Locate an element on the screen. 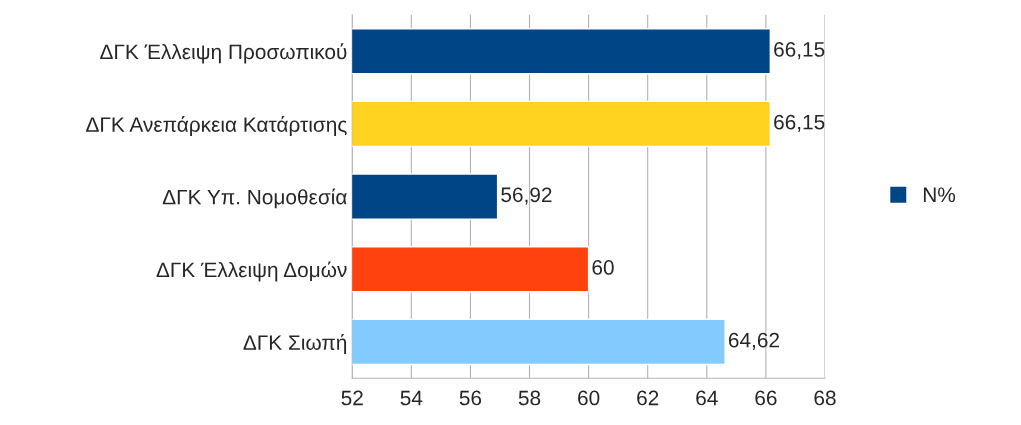  x-tick-label: 58 is located at coordinates (529, 398).